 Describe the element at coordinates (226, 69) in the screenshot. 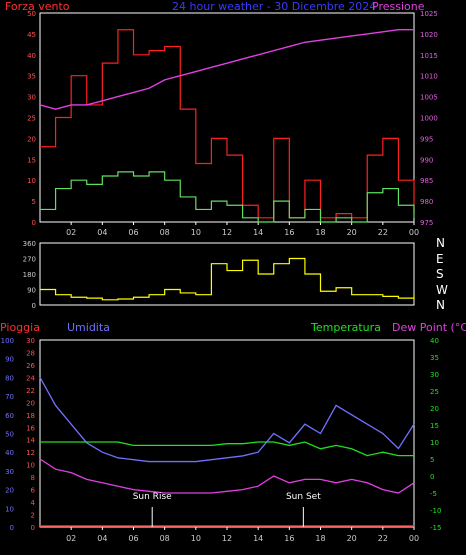

I see `pressure-series` at that location.